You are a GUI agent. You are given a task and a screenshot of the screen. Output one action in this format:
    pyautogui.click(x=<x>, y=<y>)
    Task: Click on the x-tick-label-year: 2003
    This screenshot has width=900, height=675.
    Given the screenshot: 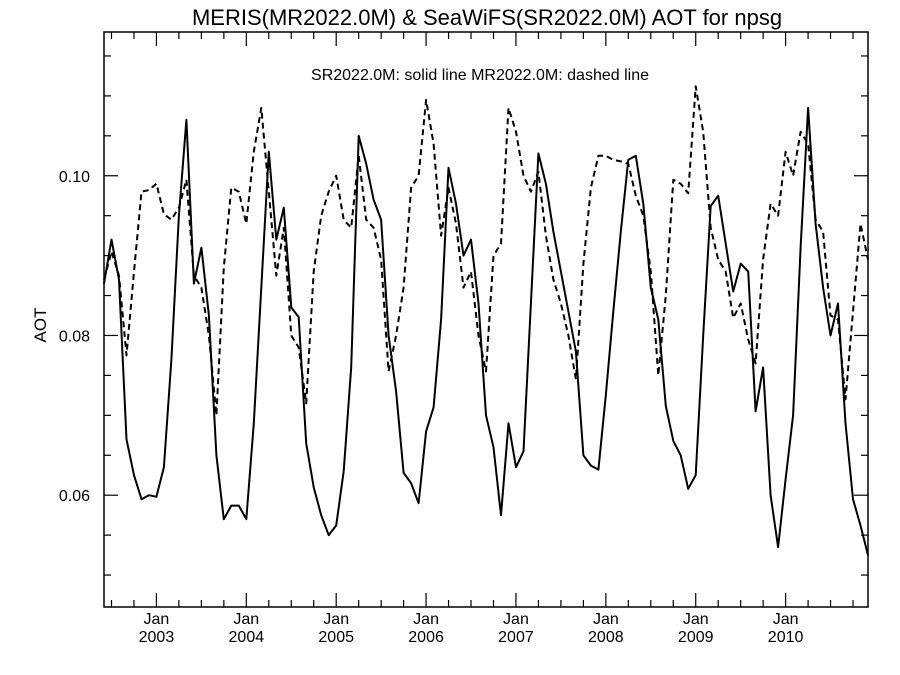 What is the action you would take?
    pyautogui.click(x=157, y=637)
    